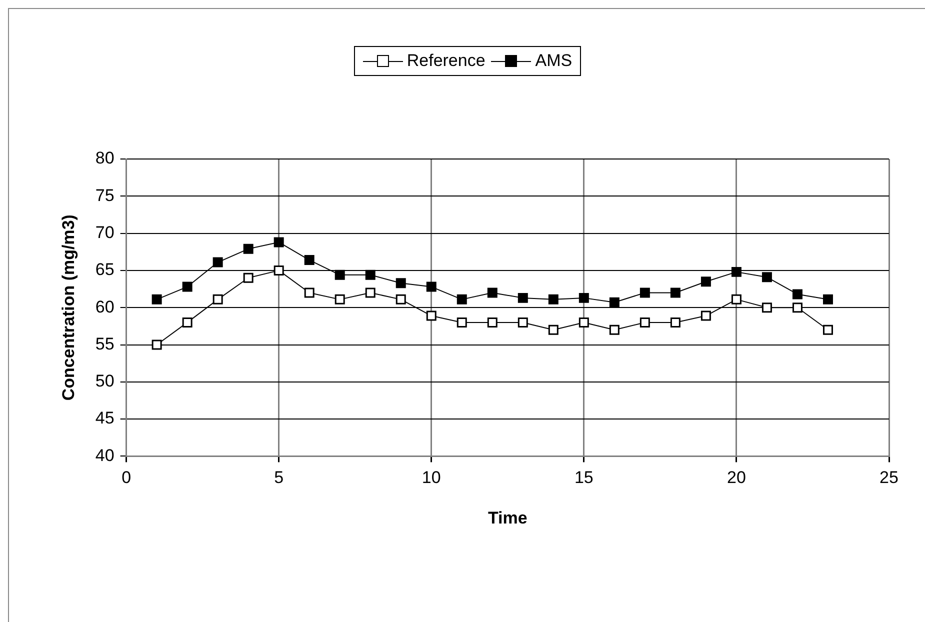 Image resolution: width=925 pixels, height=622 pixels. I want to click on legend-label: AMS, so click(553, 61).